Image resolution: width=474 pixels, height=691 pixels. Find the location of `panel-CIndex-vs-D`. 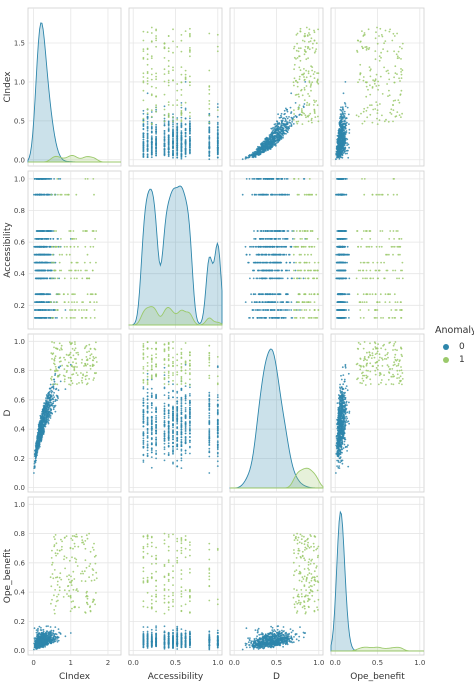

panel-CIndex-vs-D is located at coordinates (276, 87).